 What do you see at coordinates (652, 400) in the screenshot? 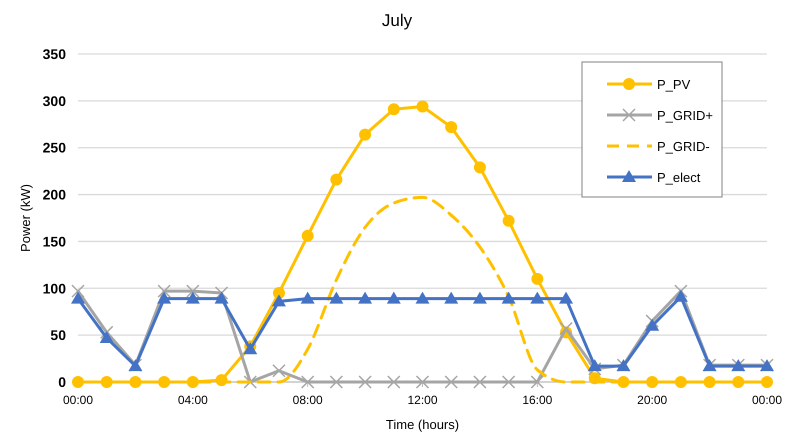
I see `x-tick-label: 20:00` at bounding box center [652, 400].